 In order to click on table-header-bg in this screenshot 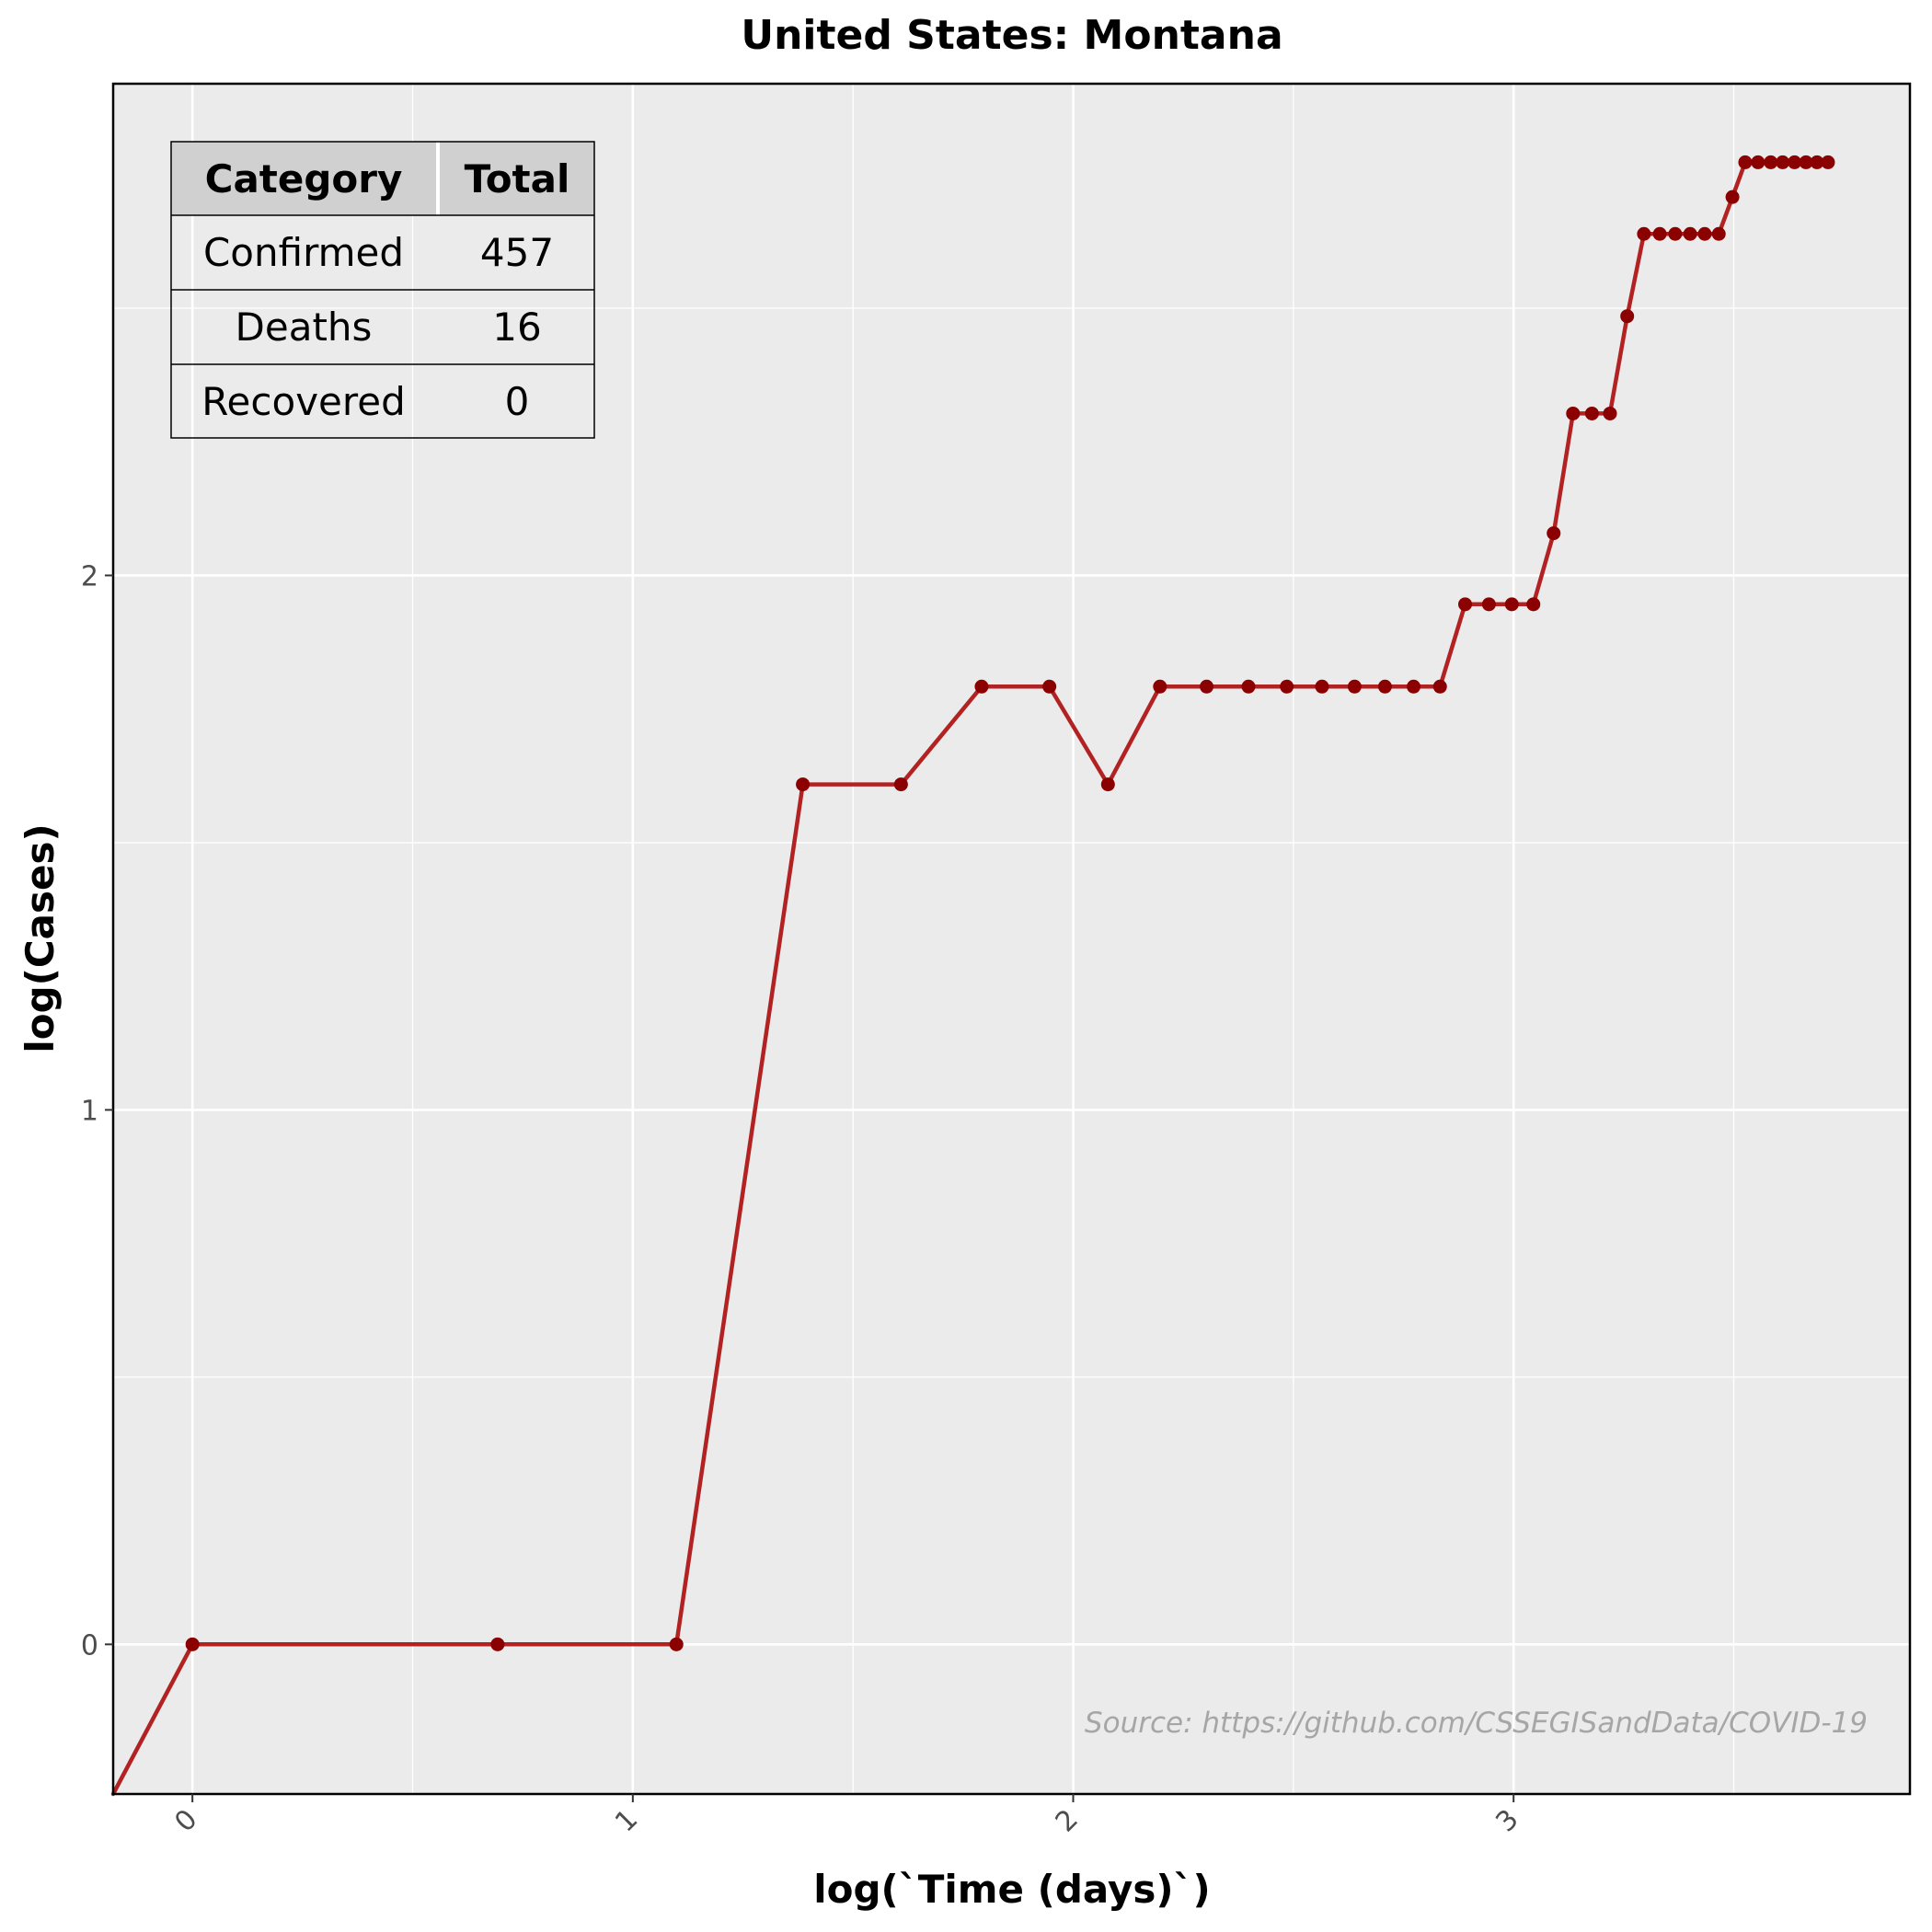, I will do `click(382, 178)`.